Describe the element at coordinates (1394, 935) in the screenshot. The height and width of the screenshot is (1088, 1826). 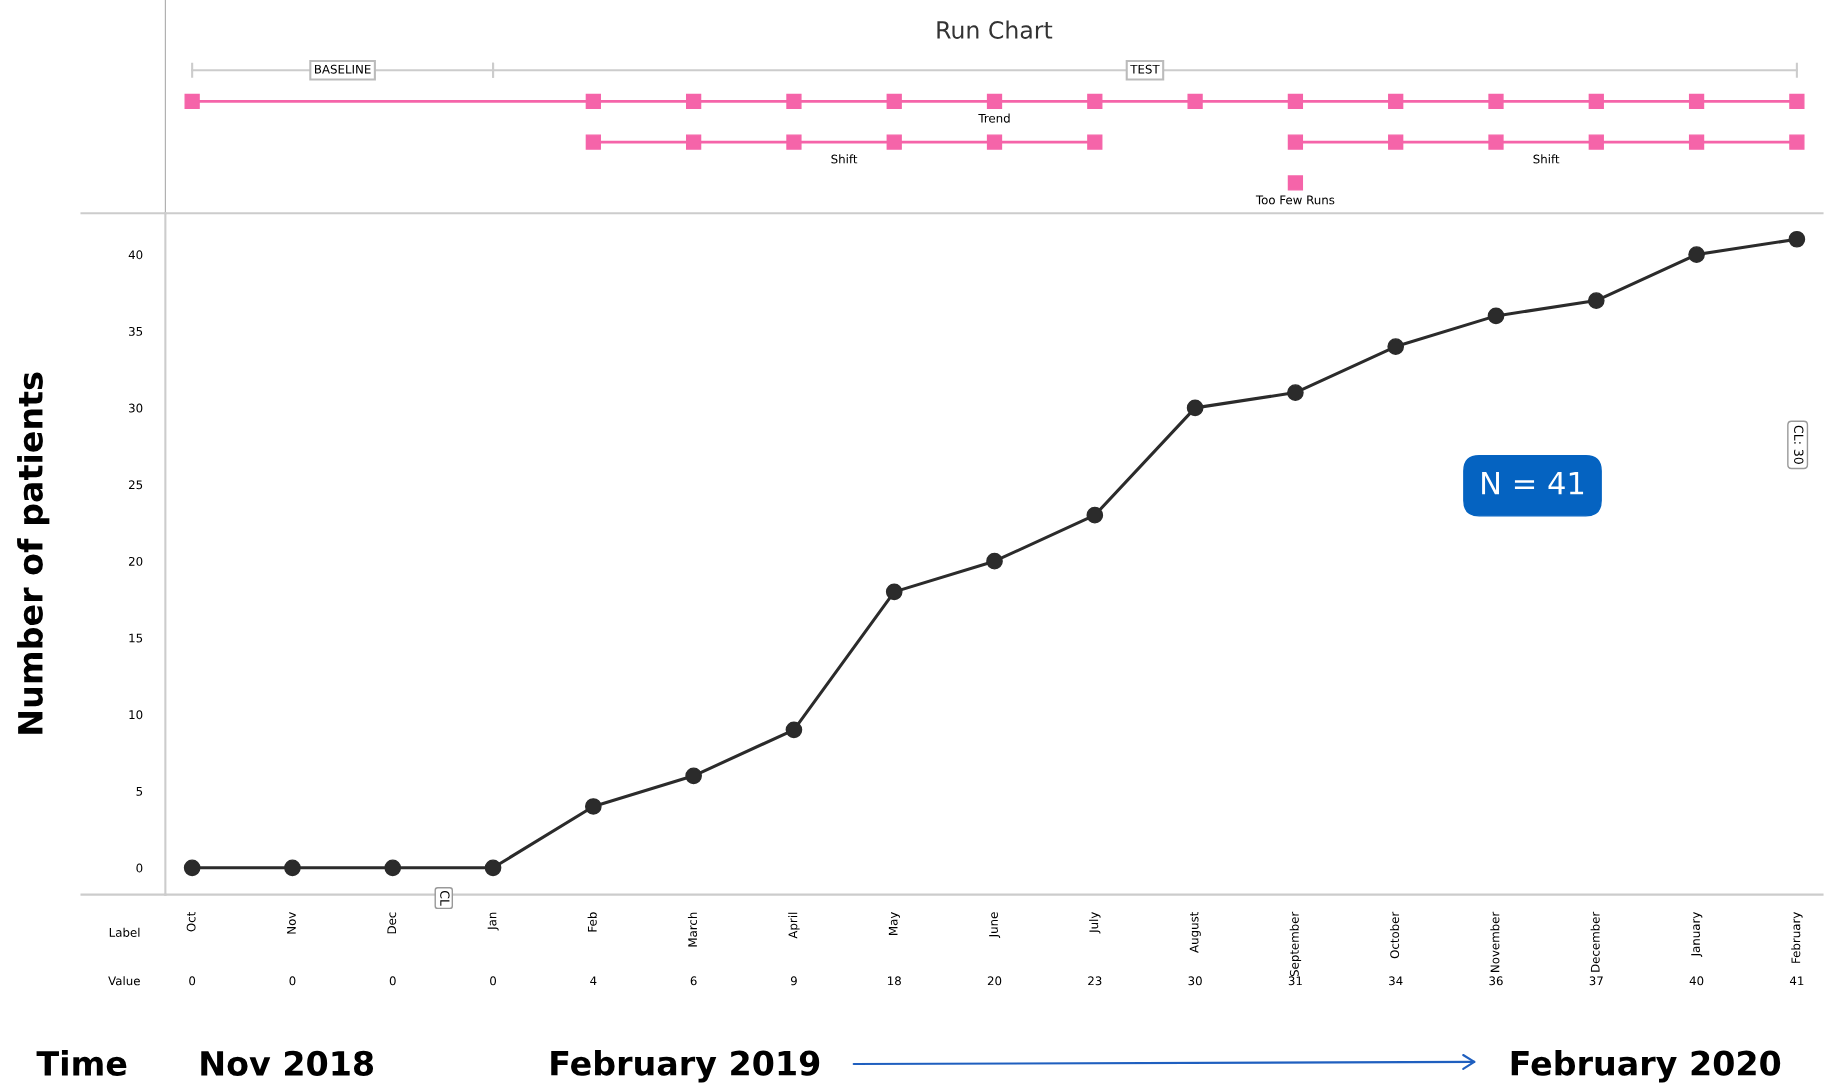
I see `x-tick-label: October` at that location.